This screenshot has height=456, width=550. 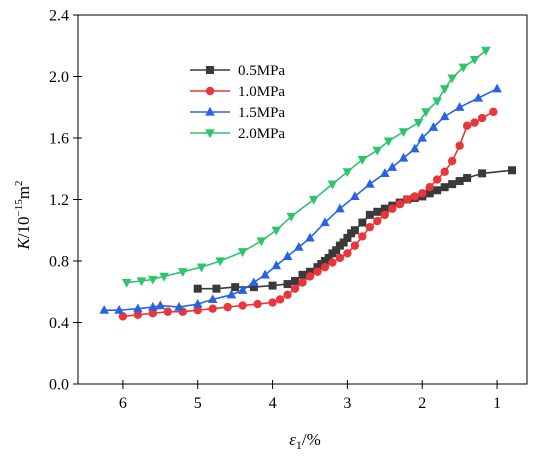 I want to click on y-tick-label: 0.0, so click(x=59, y=385).